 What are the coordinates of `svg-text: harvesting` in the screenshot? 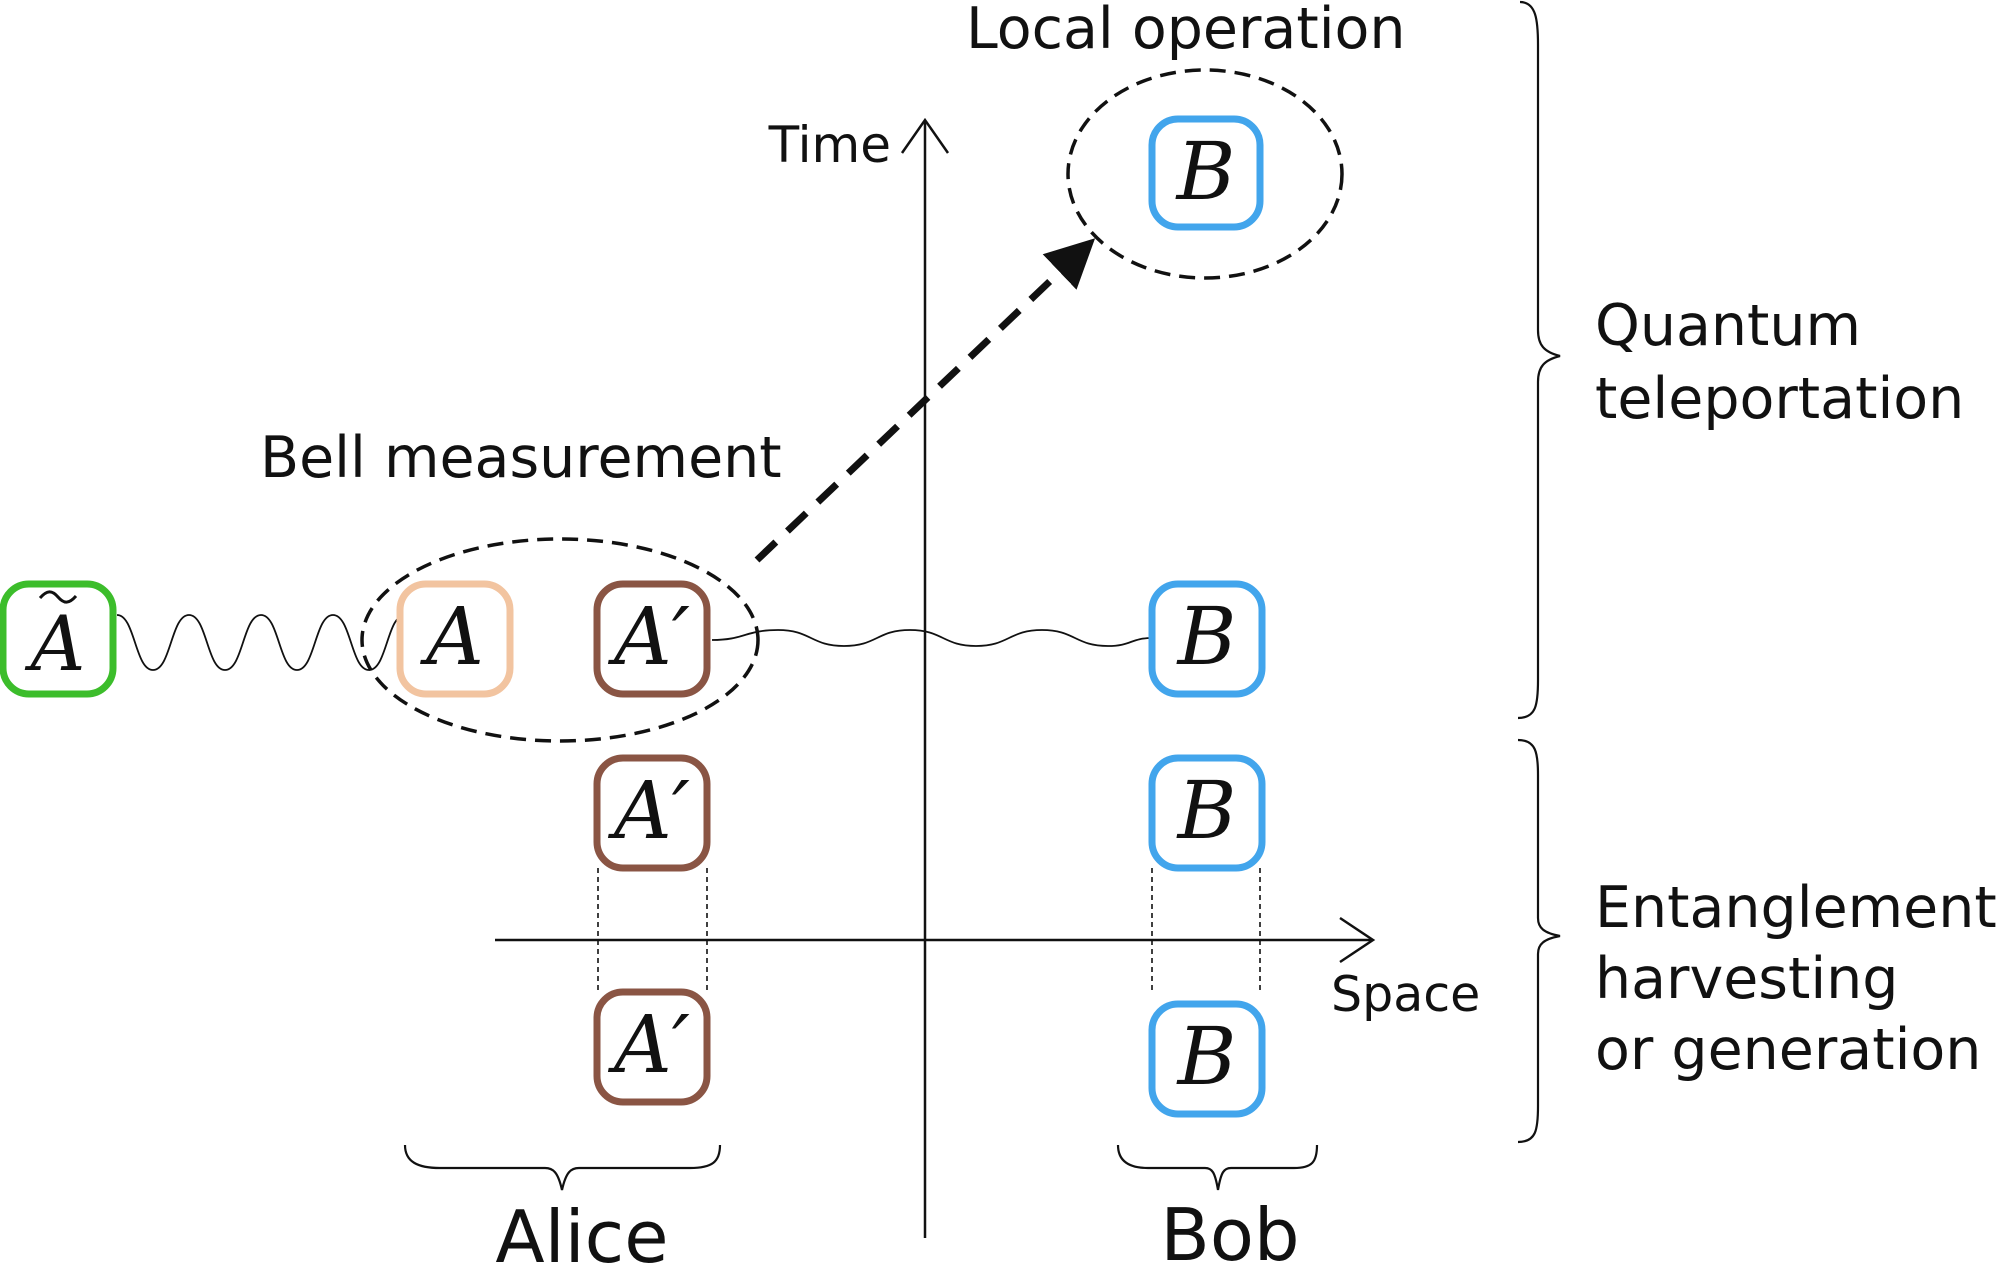 It's located at (1746, 979).